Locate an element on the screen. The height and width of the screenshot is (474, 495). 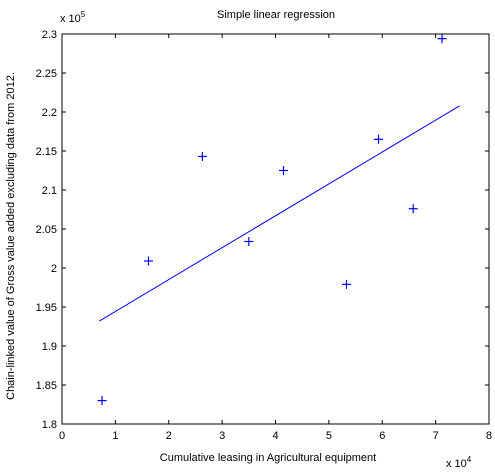
x-tick-label: 0 is located at coordinates (62, 436).